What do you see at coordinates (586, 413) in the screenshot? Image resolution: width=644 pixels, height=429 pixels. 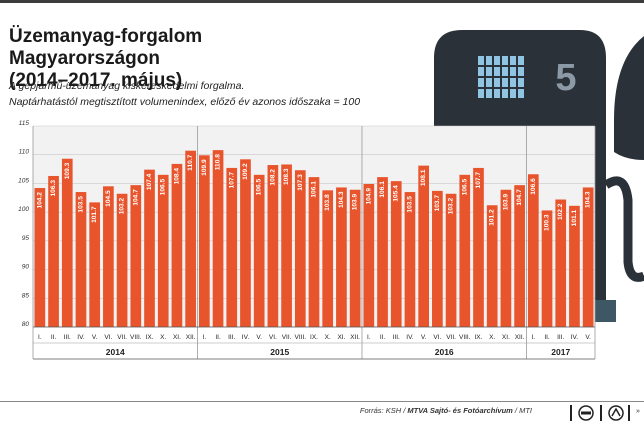 I see `mtva-logo-icon` at bounding box center [586, 413].